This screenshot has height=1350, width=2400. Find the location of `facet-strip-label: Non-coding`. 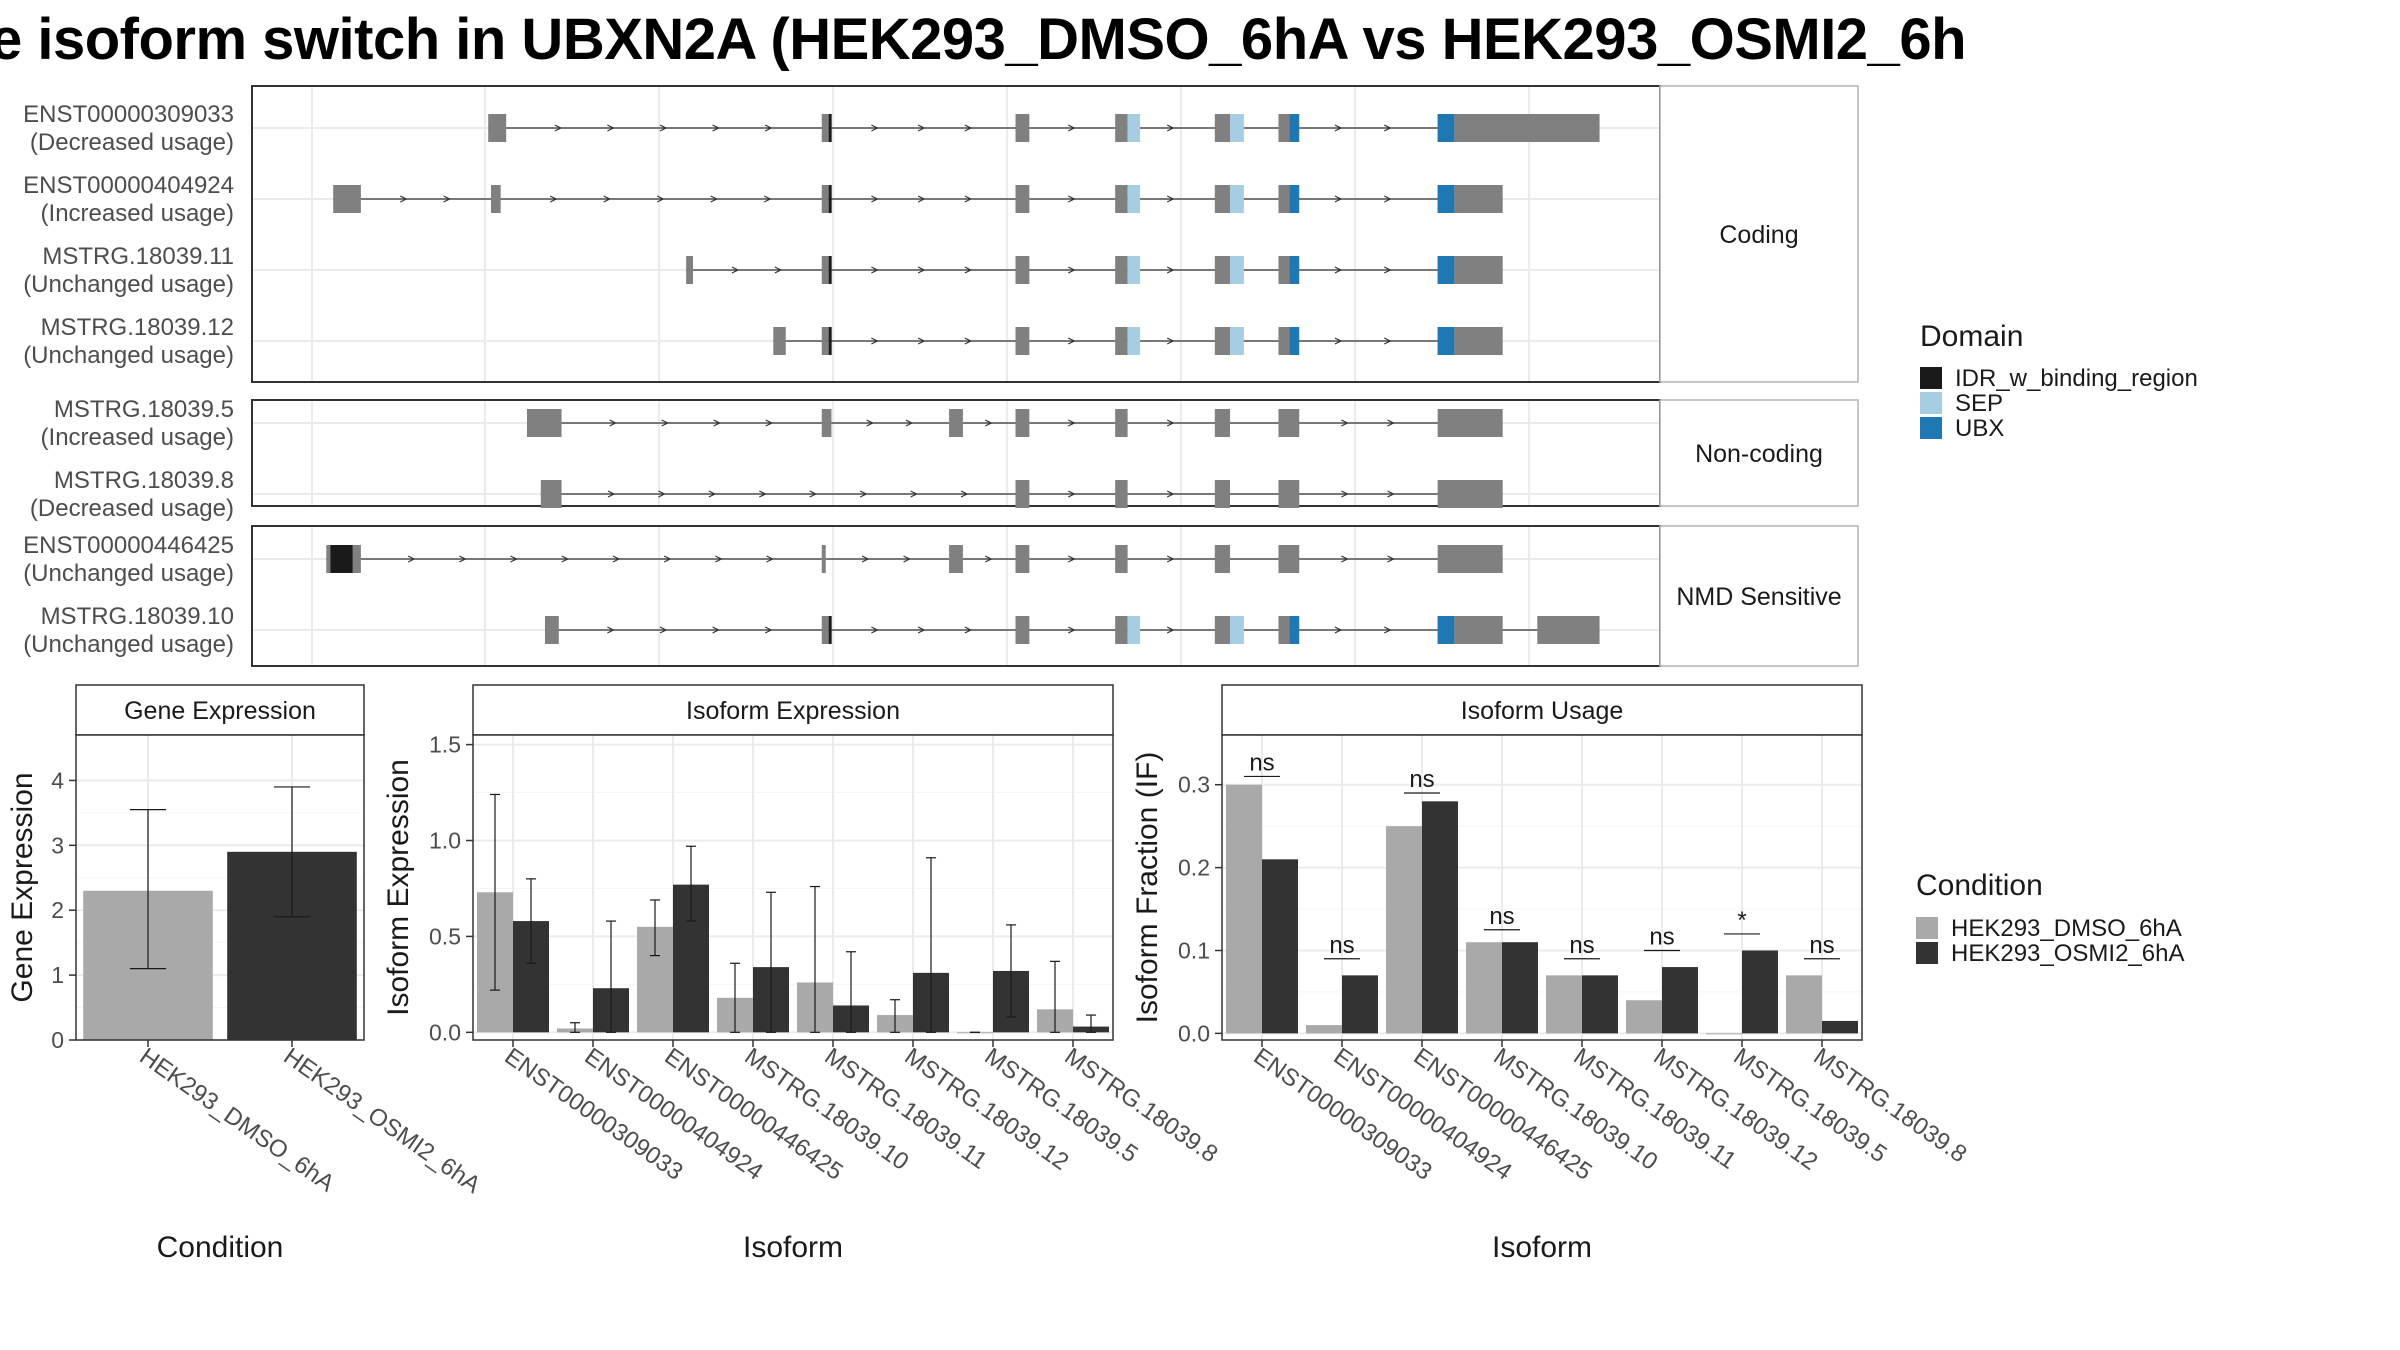

facet-strip-label: Non-coding is located at coordinates (1759, 454).